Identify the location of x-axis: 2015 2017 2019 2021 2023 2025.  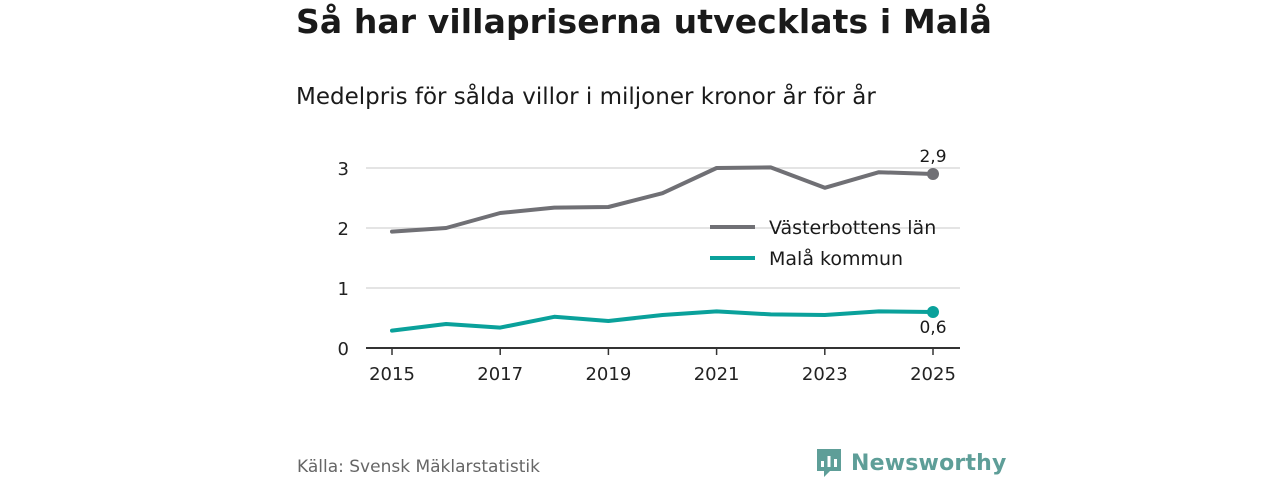
(663, 366).